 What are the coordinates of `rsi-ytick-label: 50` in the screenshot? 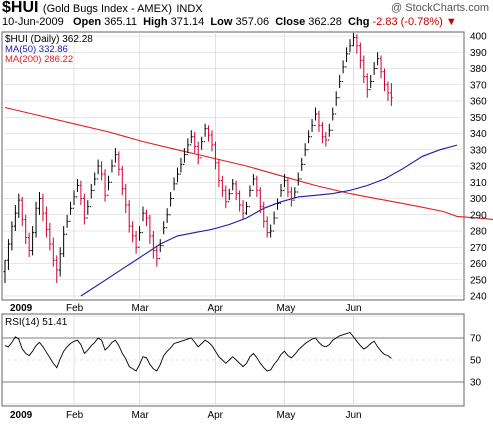 It's located at (476, 361).